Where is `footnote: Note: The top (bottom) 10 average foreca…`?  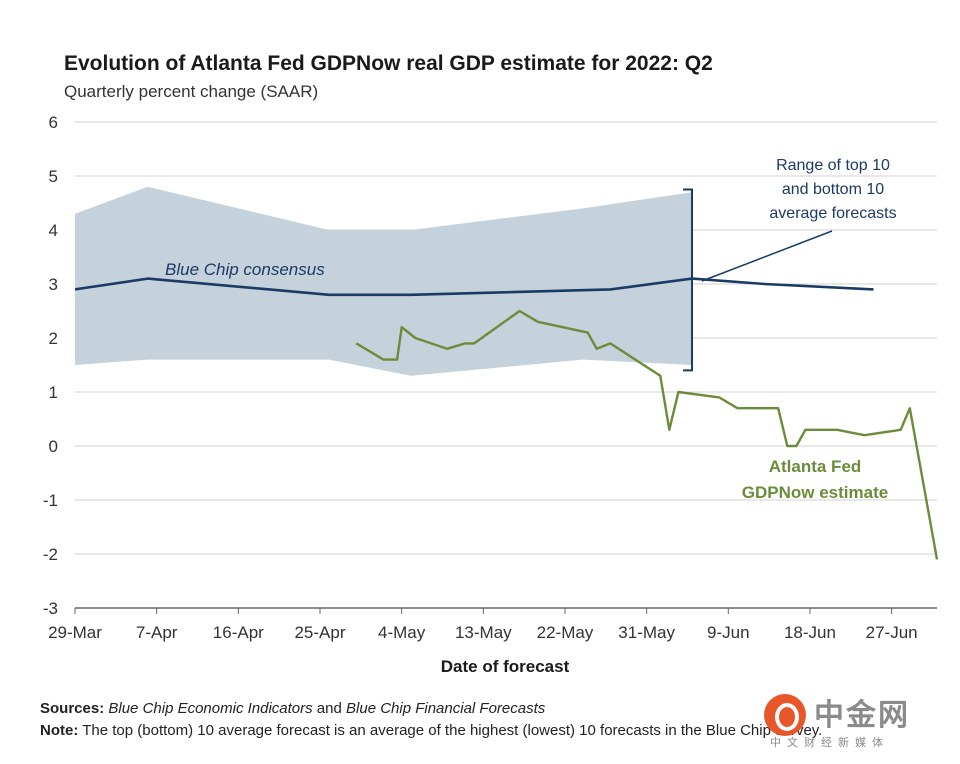 footnote: Note: The top (bottom) 10 average foreca… is located at coordinates (431, 730).